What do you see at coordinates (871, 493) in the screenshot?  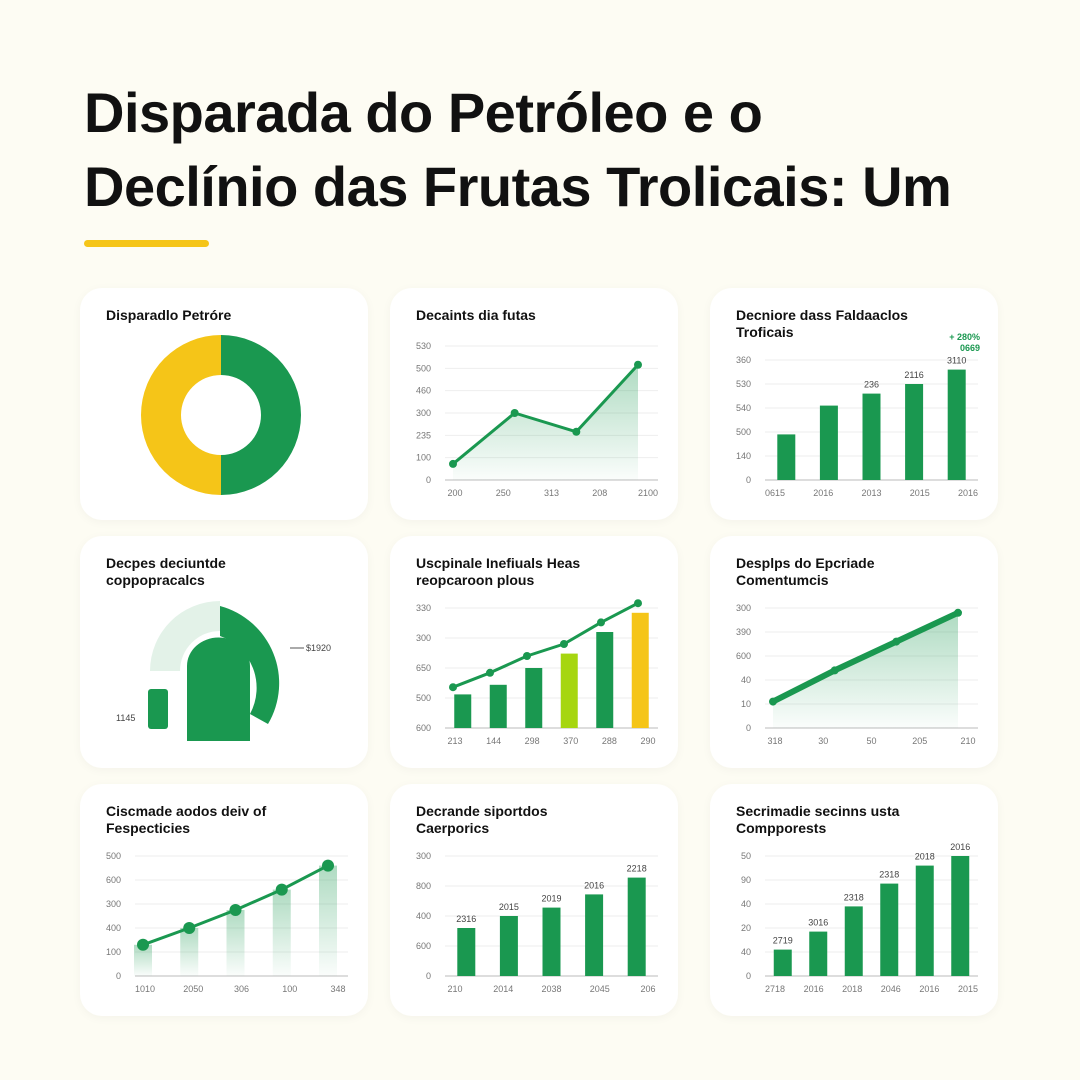 I see `x-tick-label: 2013` at bounding box center [871, 493].